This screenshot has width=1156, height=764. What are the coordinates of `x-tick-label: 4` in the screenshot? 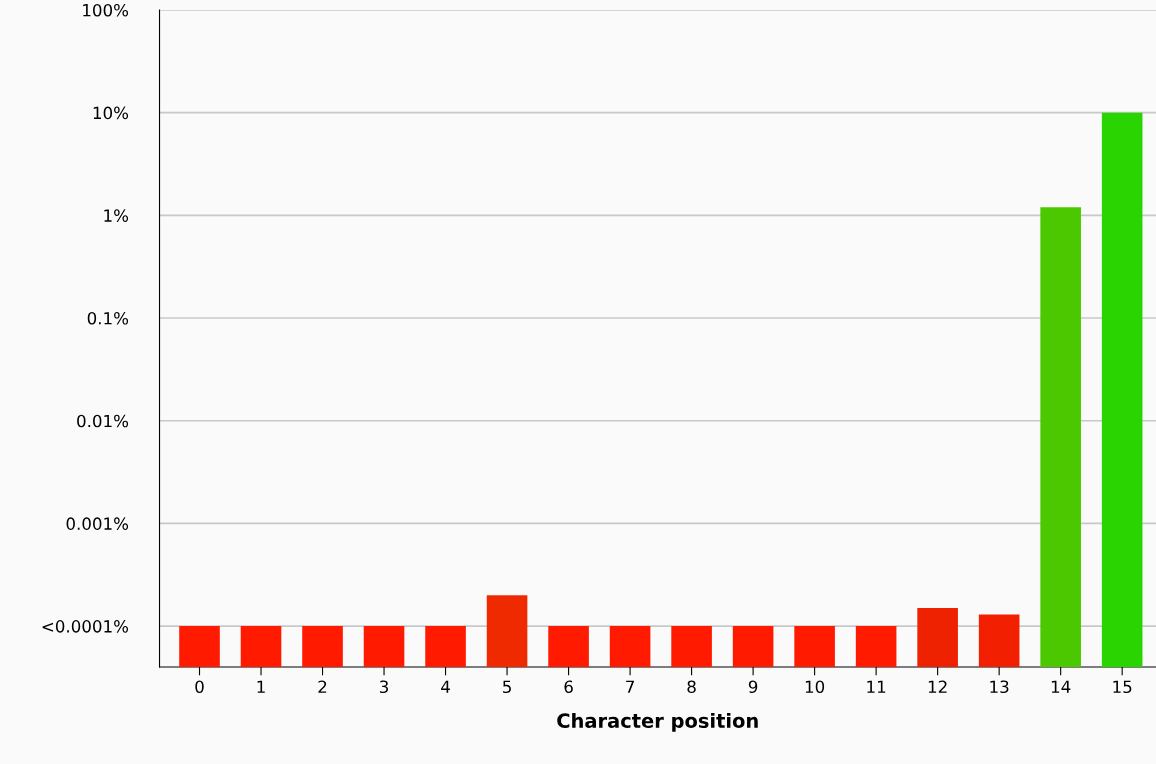 It's located at (445, 686).